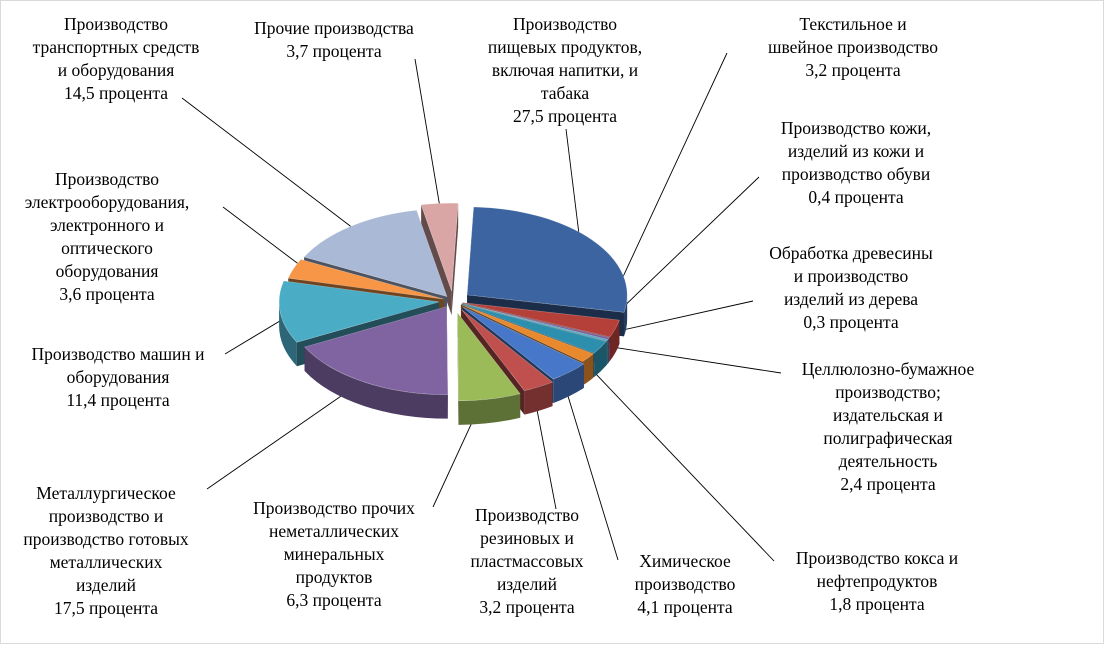 This screenshot has height=645, width=1104. What do you see at coordinates (105, 608) in the screenshot?
I see `slice-label-line: 17,5 процента` at bounding box center [105, 608].